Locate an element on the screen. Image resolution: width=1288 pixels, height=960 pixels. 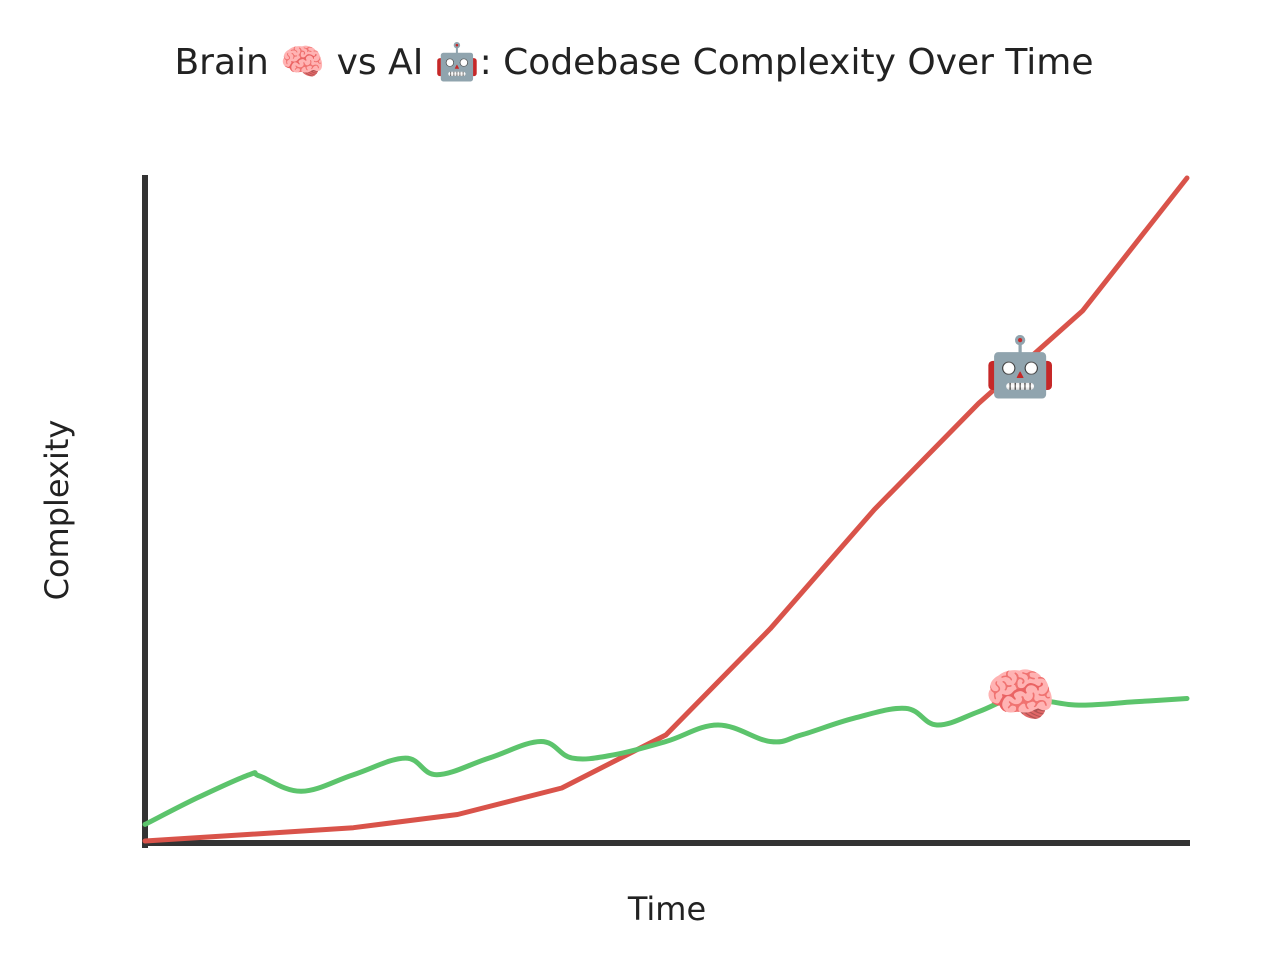
y-axis-label: Complexity is located at coordinates (57, 510).